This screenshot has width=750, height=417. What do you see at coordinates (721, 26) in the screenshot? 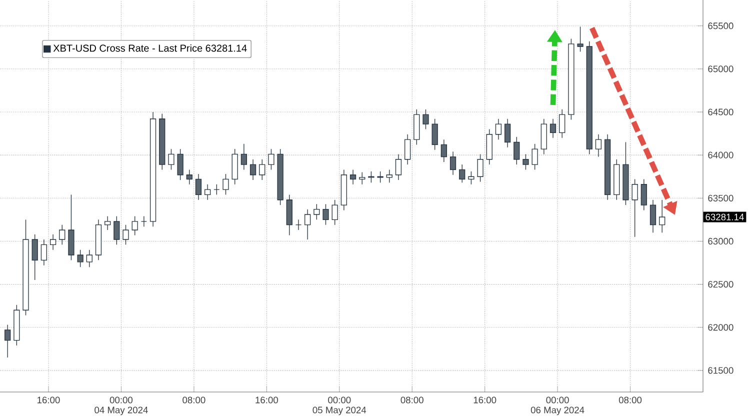
I see `y-tick-label: 65500` at bounding box center [721, 26].